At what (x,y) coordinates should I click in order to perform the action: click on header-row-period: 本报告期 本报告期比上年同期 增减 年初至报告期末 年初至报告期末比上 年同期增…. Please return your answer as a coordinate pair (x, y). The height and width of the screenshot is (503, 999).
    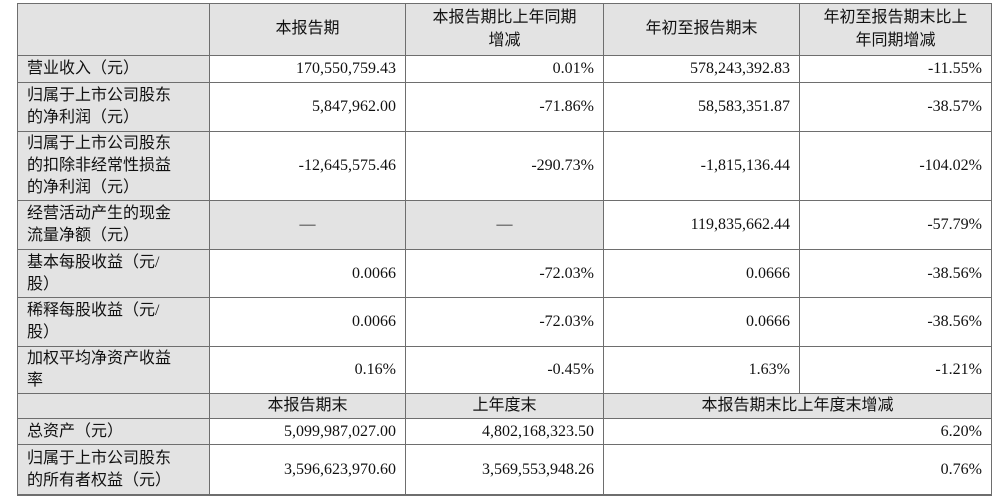
    Looking at the image, I should click on (504, 29).